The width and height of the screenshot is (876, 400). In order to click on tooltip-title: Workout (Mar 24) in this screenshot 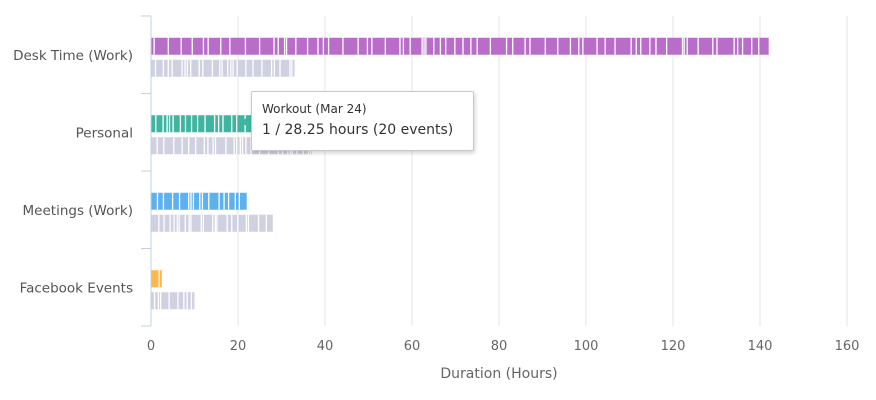, I will do `click(314, 109)`.